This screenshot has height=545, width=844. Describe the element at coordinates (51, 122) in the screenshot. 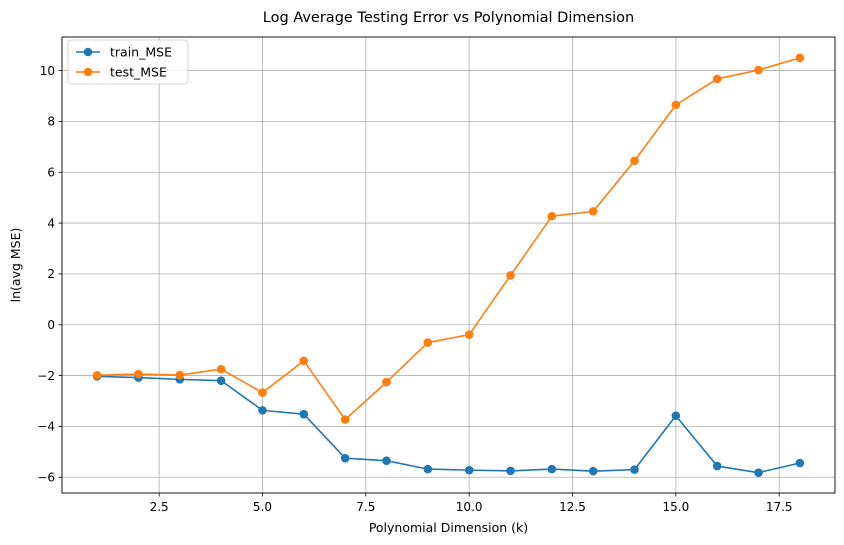

I see `y-tick-label: 8` at that location.